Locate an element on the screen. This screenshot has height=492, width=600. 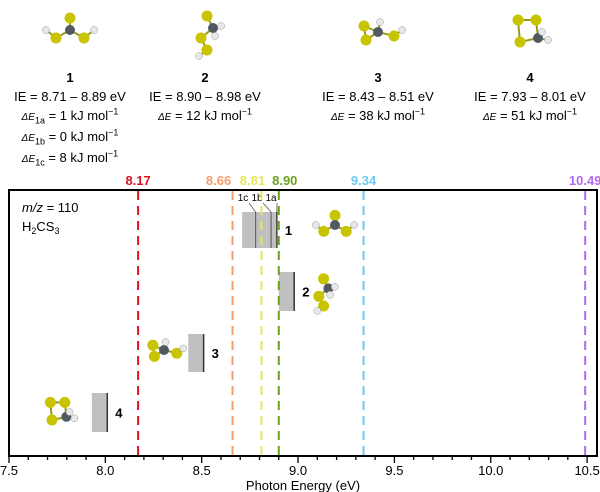
relative-energy: ΔE = 38 kJ mol−1 is located at coordinates (378, 116).